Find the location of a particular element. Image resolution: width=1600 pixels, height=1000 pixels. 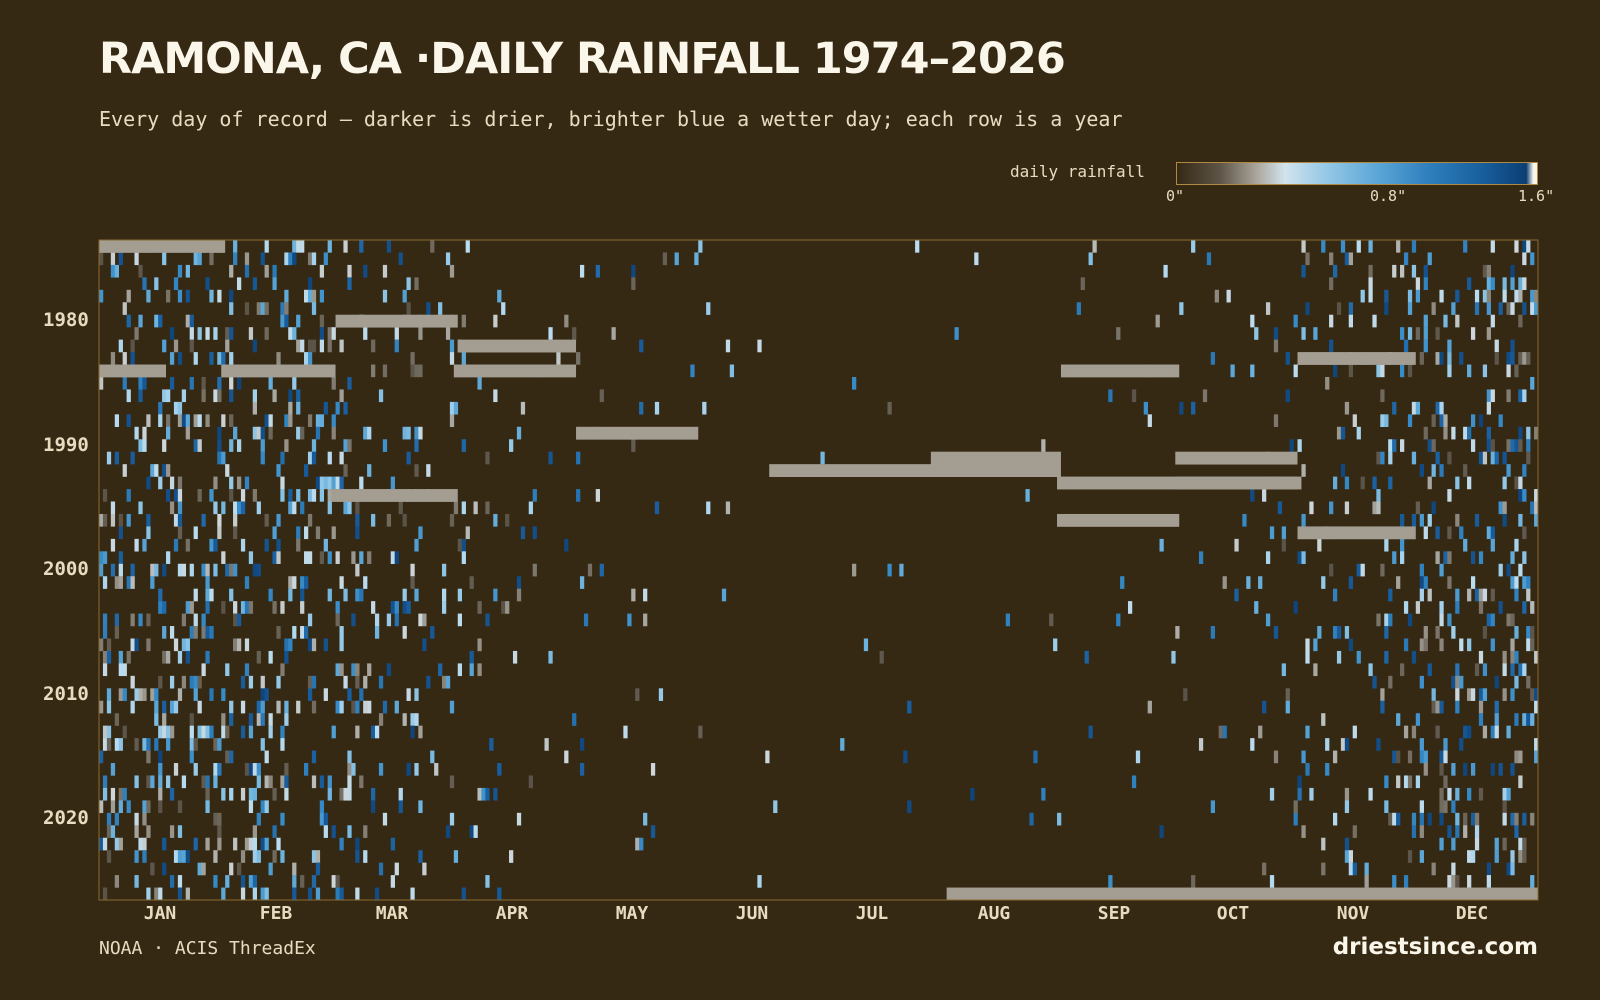

y-tick-2010: 2010 is located at coordinates (66, 694).